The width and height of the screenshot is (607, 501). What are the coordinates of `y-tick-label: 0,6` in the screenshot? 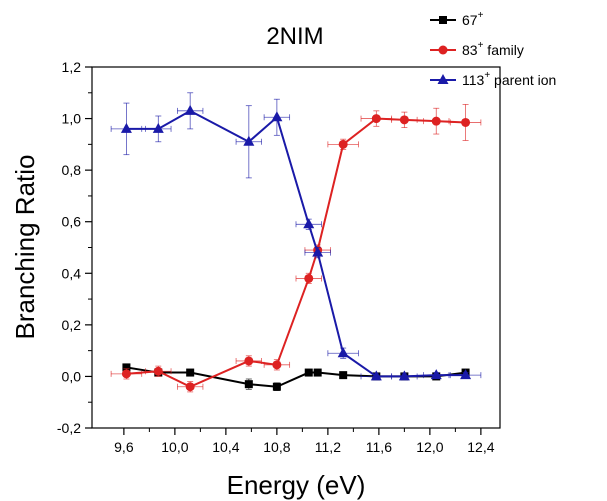 It's located at (72, 222).